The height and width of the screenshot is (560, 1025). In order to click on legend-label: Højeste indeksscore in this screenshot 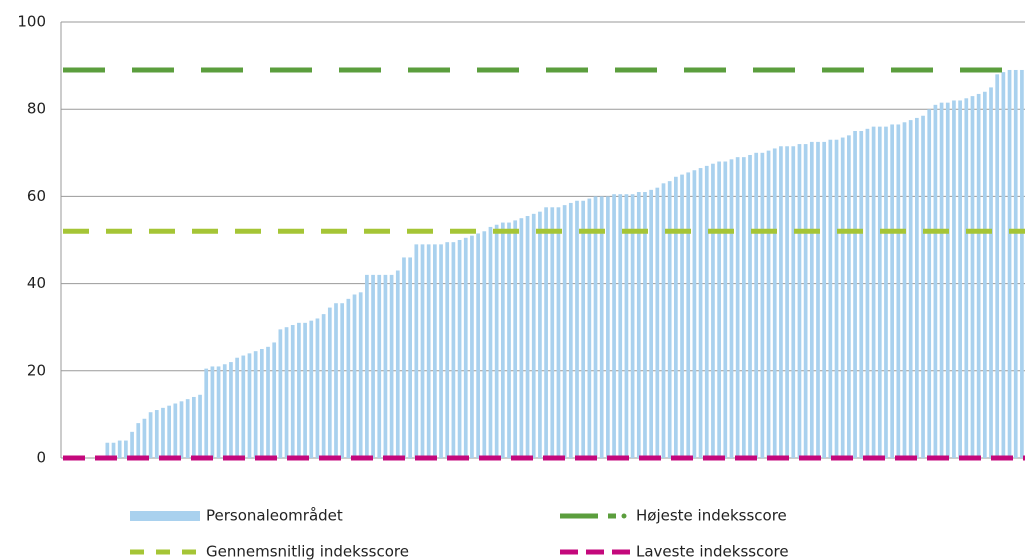, I will do `click(711, 516)`.